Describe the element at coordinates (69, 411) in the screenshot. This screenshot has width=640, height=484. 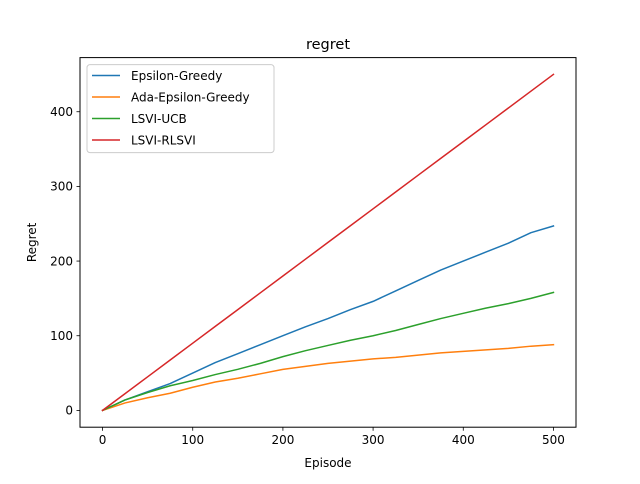
I see `y-tick-label: 0` at that location.